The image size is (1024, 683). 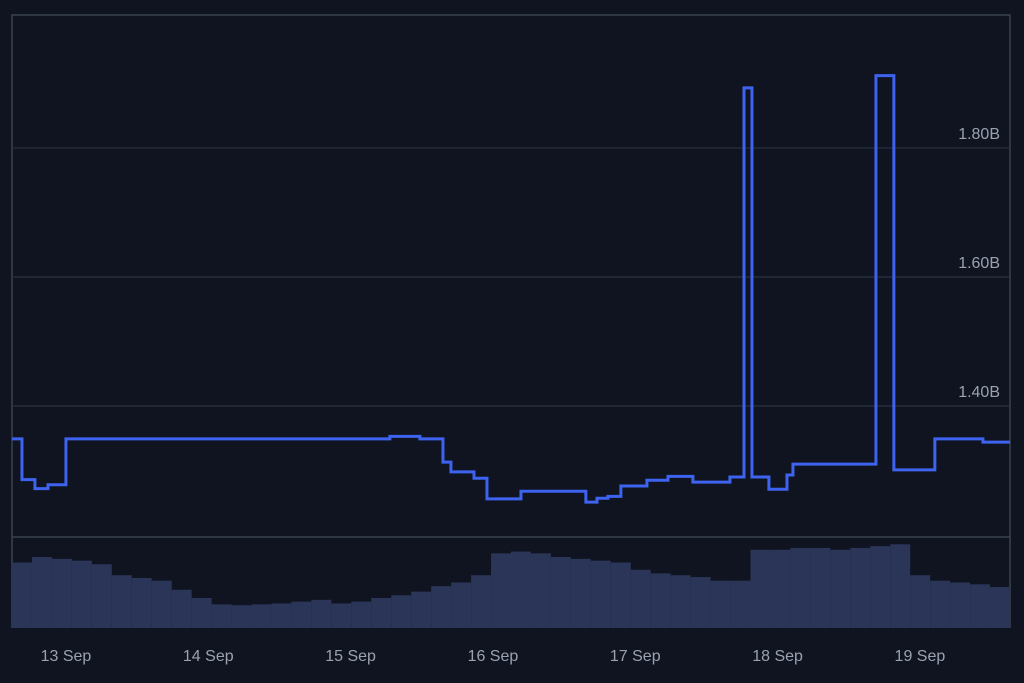 I want to click on x-tick-label: 18 Sep, so click(x=777, y=656).